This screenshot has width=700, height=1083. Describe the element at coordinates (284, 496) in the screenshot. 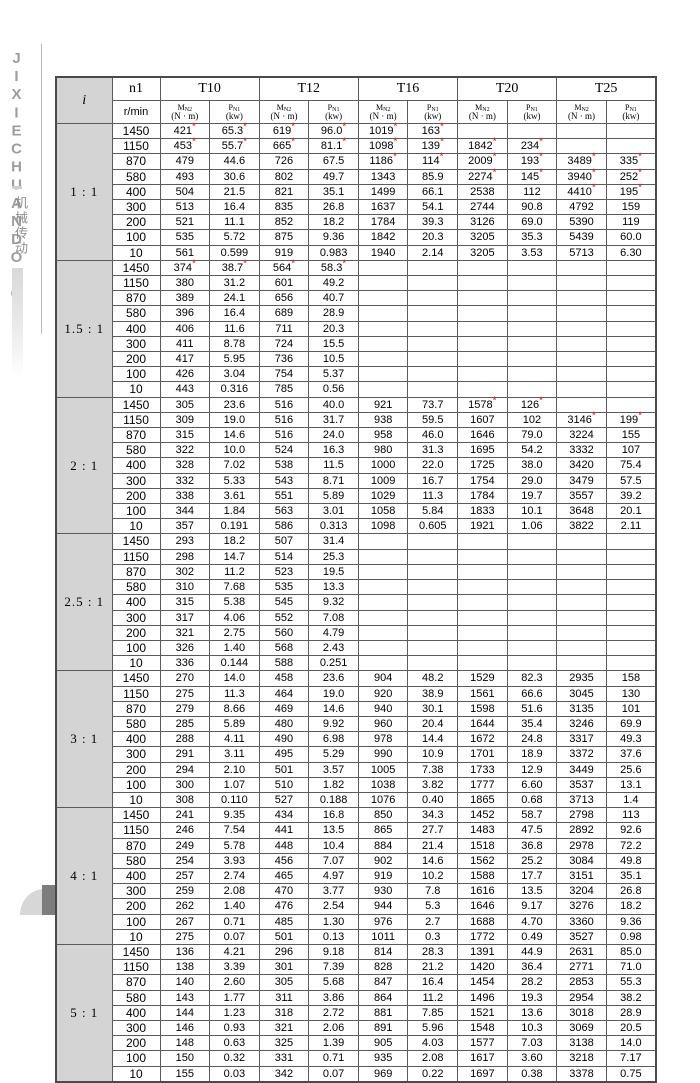

I see `data-cell: 551` at that location.